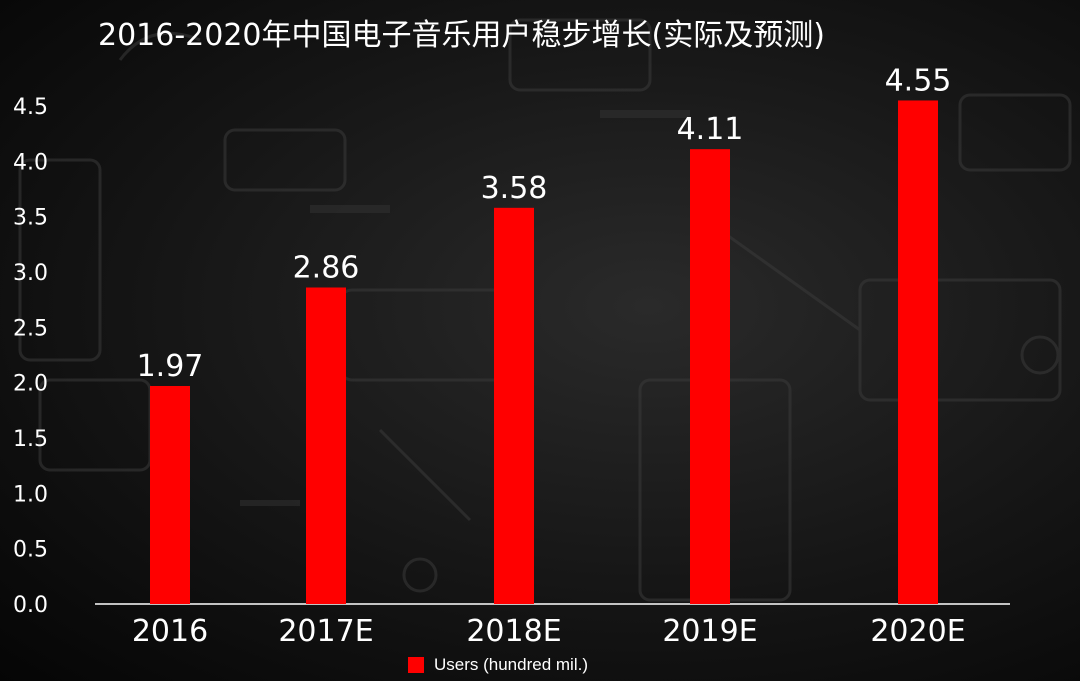 This screenshot has width=1080, height=681. What do you see at coordinates (30, 550) in the screenshot?
I see `y-tick-label: 0.5` at bounding box center [30, 550].